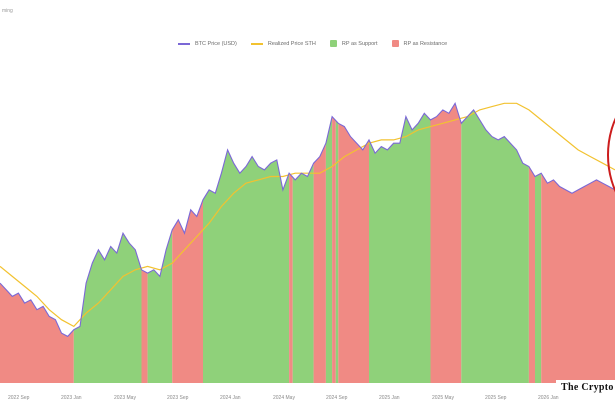 Image resolution: width=615 pixels, height=410 pixels. I want to click on x-tick-label: 2025 Jan, so click(389, 398).